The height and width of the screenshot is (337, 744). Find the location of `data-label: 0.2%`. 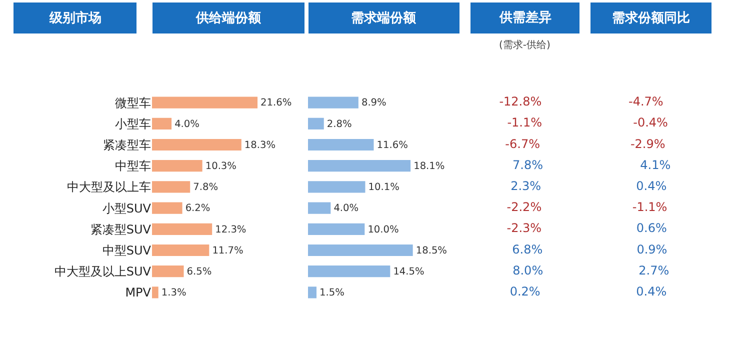

data-label: 0.2% is located at coordinates (525, 291).